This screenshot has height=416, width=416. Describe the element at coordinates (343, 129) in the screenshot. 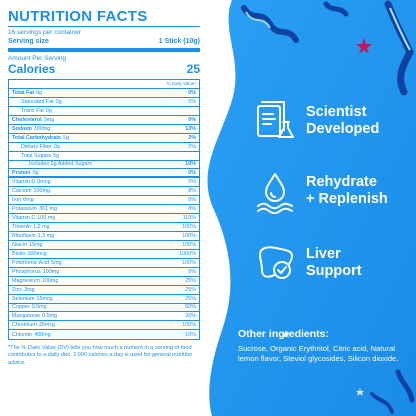

I see `feature-line2: Developed` at that location.